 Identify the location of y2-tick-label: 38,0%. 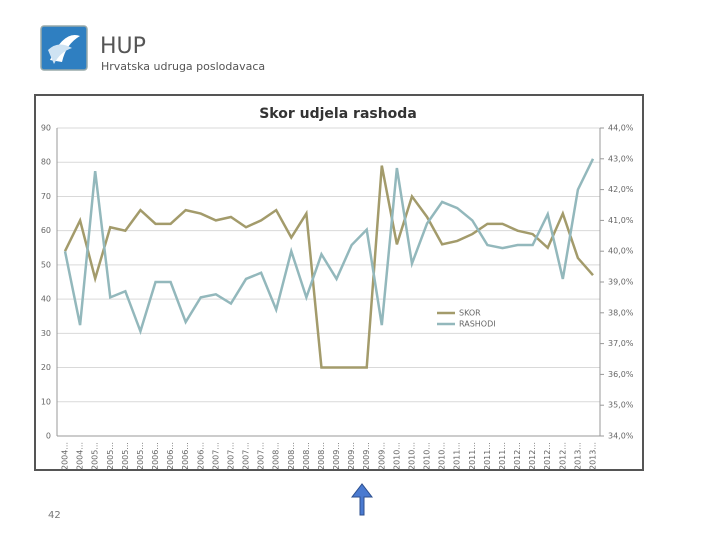
(621, 312).